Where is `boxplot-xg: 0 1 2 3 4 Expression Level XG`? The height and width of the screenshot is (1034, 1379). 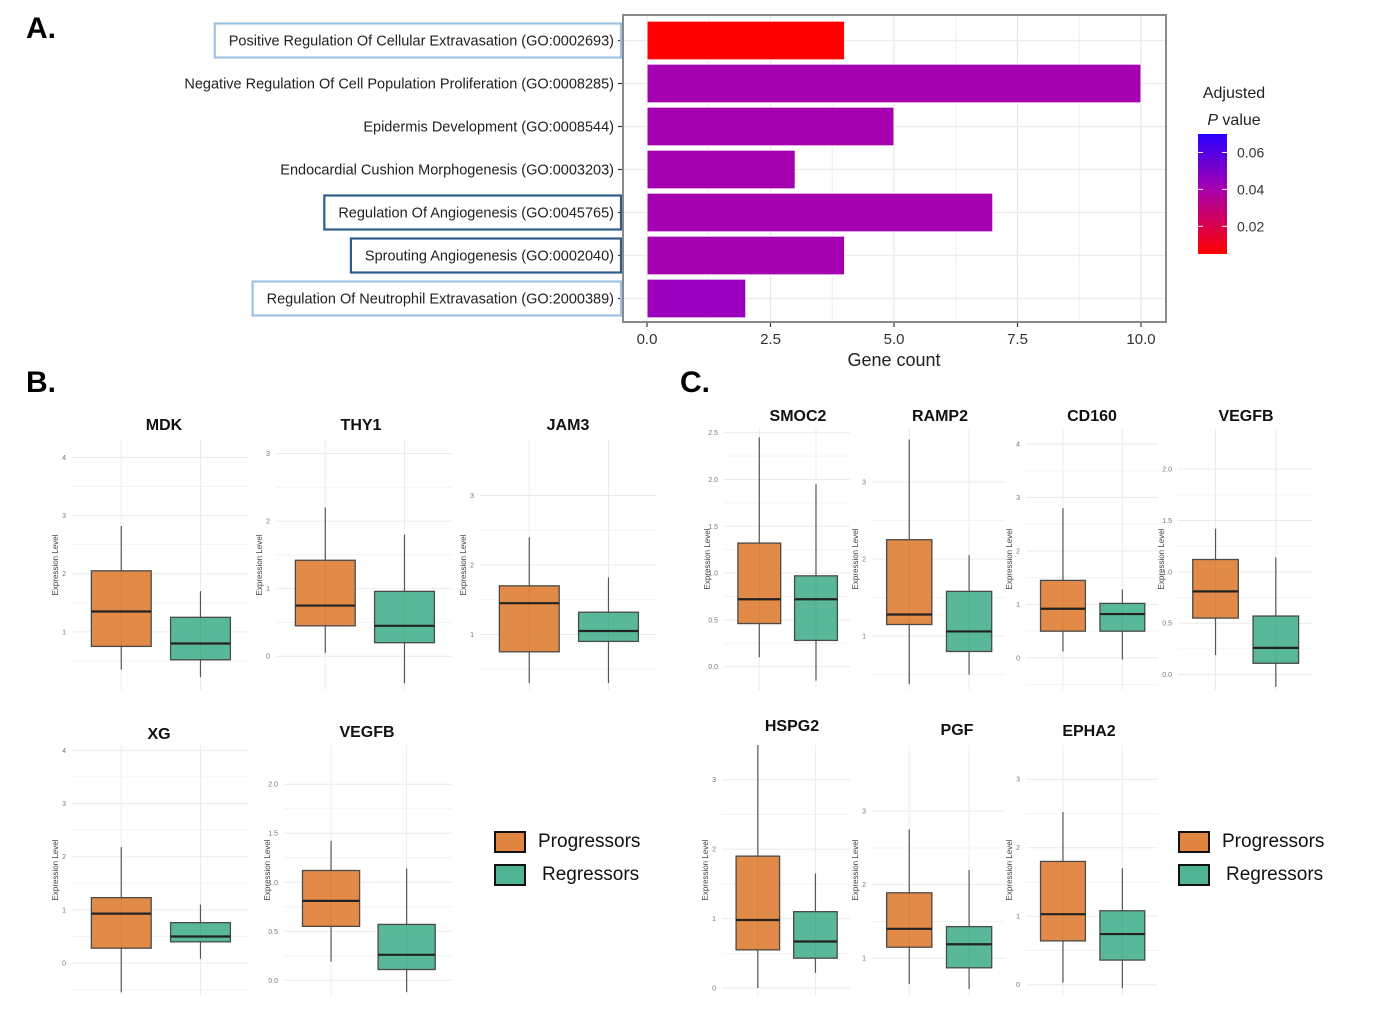 boxplot-xg: 0 1 2 3 4 Expression Level XG is located at coordinates (149, 860).